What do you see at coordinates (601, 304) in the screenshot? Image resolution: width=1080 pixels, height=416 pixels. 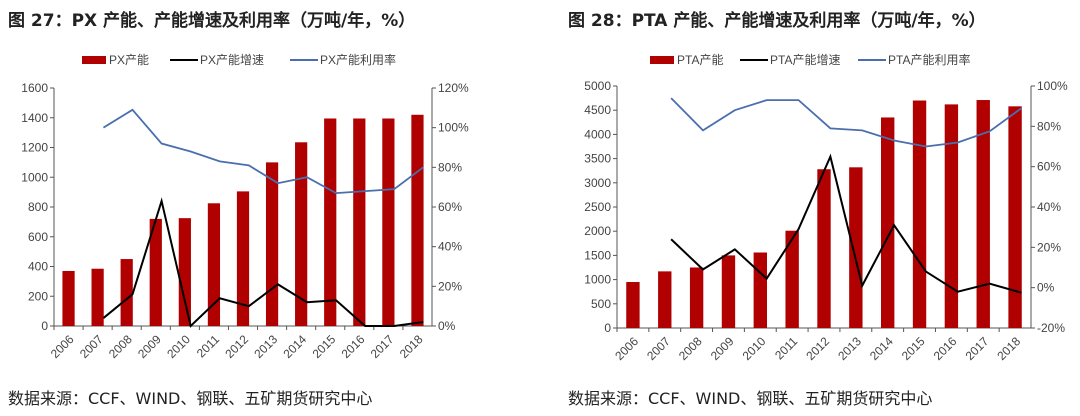 I see `y-tick-label: 500` at bounding box center [601, 304].